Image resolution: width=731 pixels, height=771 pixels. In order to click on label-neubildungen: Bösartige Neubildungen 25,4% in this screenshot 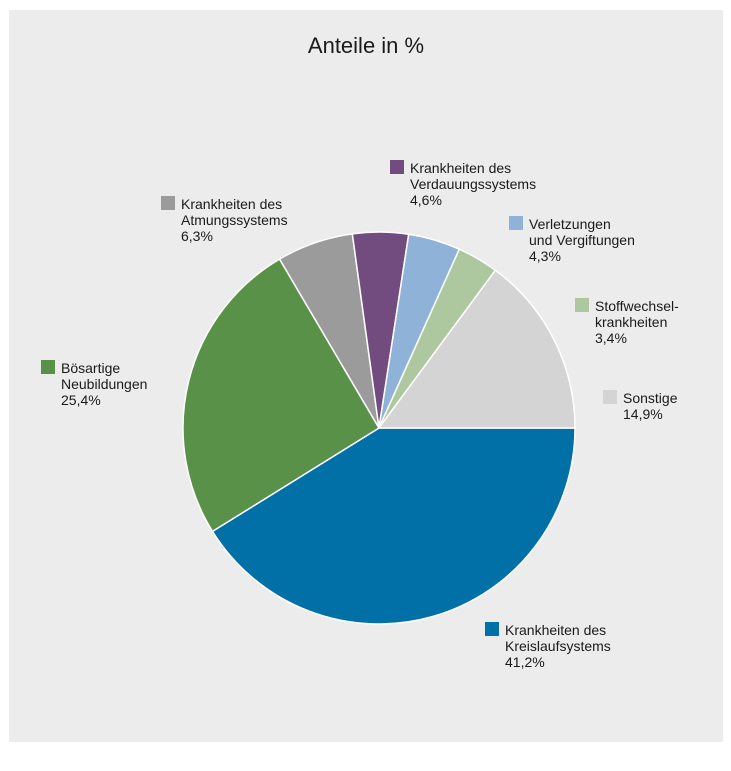, I will do `click(94, 384)`.